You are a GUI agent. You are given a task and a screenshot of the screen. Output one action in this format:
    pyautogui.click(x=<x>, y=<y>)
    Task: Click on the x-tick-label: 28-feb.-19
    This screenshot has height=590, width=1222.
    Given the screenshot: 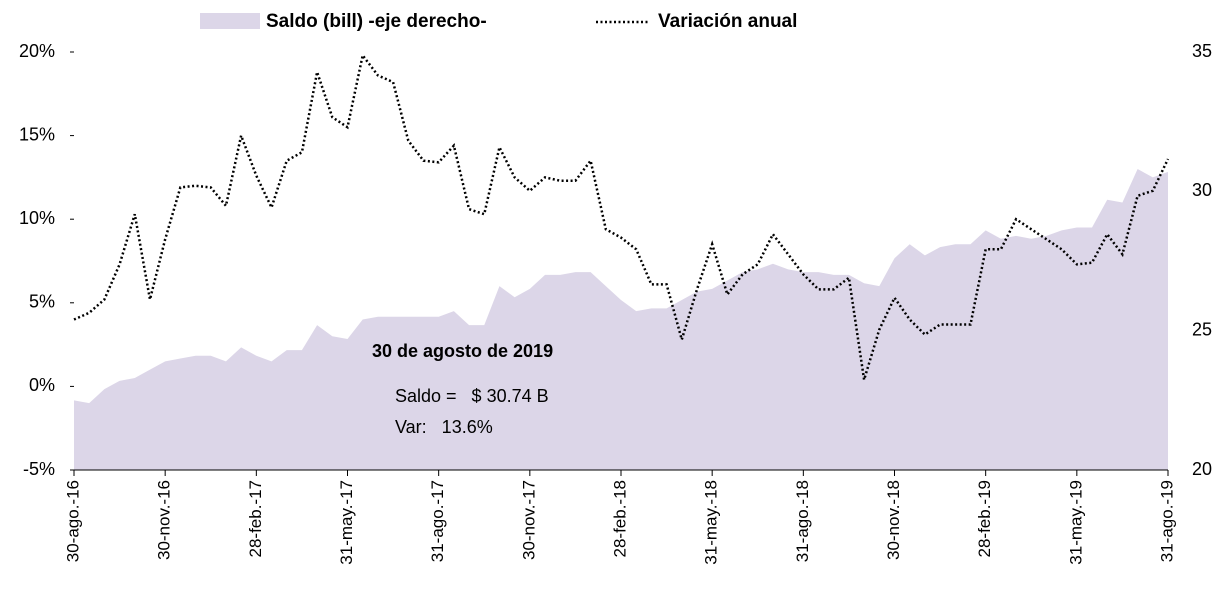 What is the action you would take?
    pyautogui.click(x=984, y=519)
    